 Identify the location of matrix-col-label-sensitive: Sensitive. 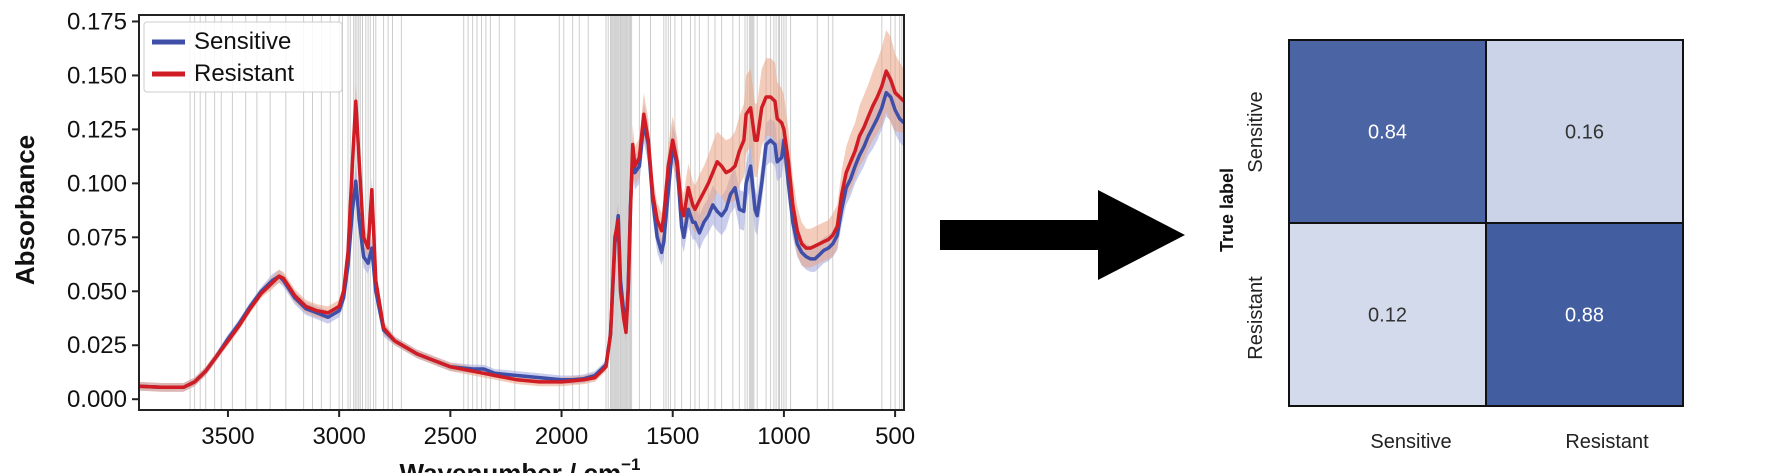
(1410, 442).